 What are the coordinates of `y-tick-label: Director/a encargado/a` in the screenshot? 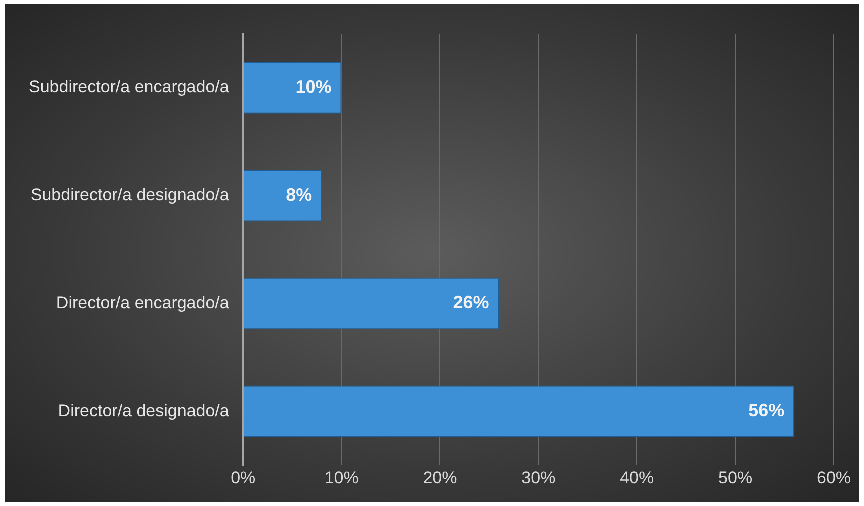 It's located at (143, 302).